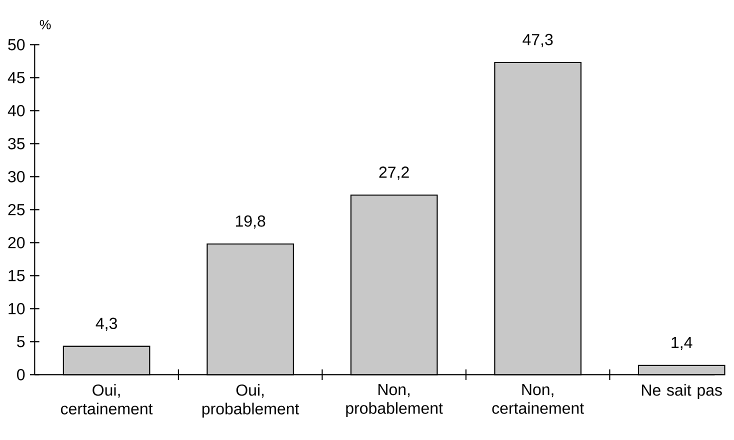 This screenshot has height=440, width=734. What do you see at coordinates (394, 401) in the screenshot?
I see `x-tick-label: Non, probablement` at bounding box center [394, 401].